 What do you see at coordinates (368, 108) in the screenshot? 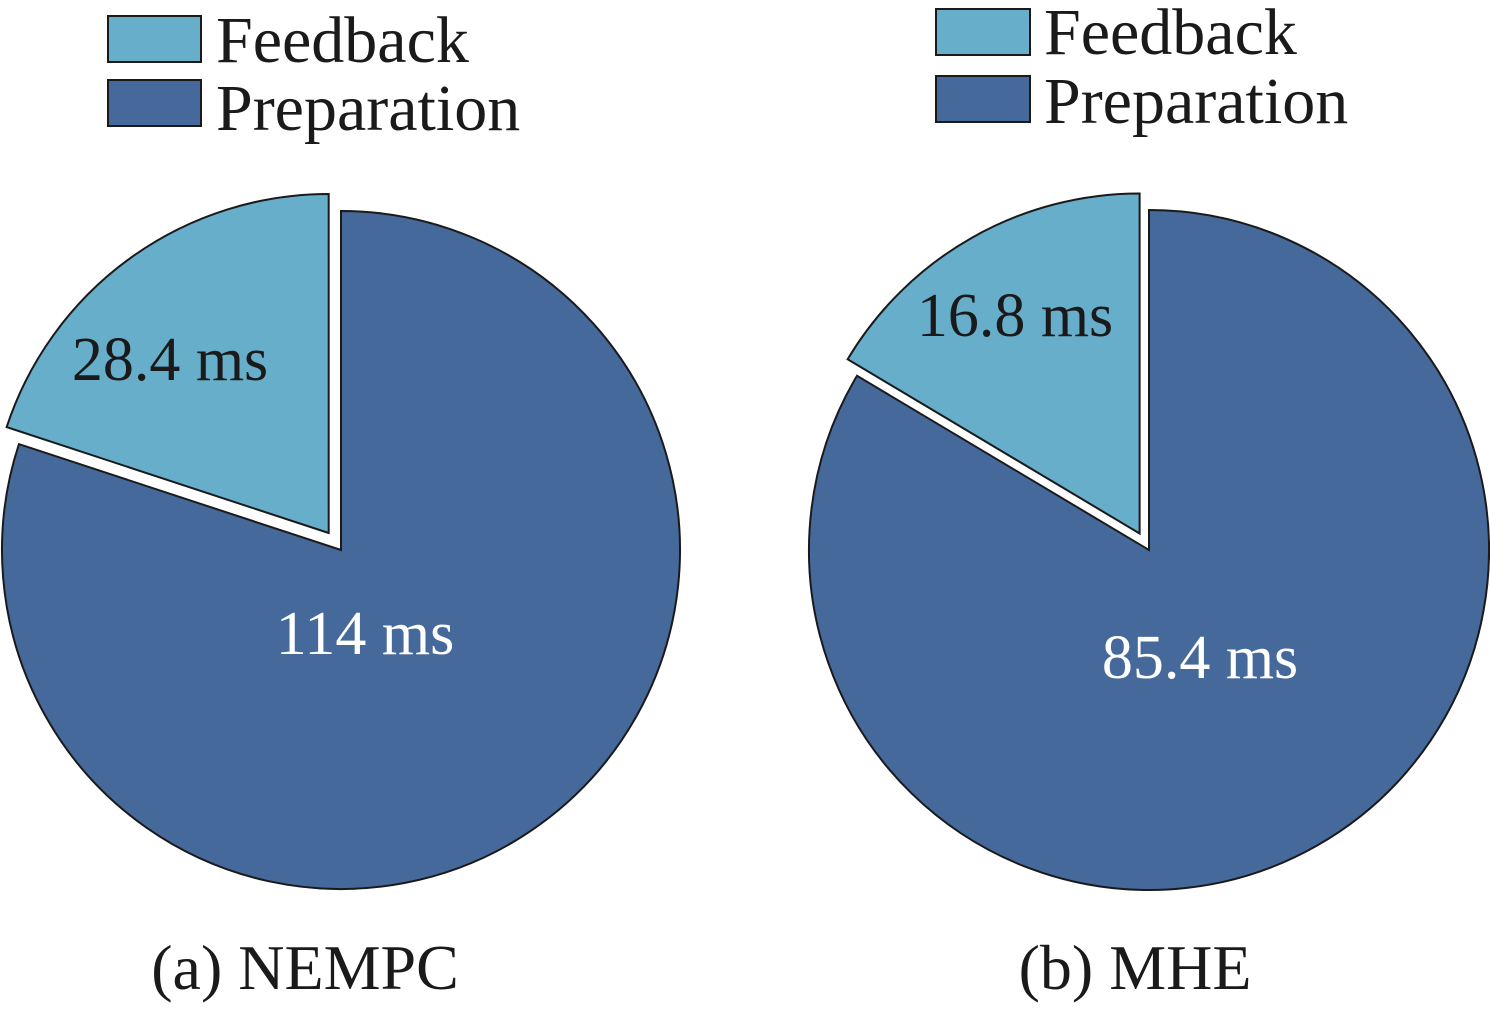
I see `legend-a-preparation-label: Preparation` at bounding box center [368, 108].